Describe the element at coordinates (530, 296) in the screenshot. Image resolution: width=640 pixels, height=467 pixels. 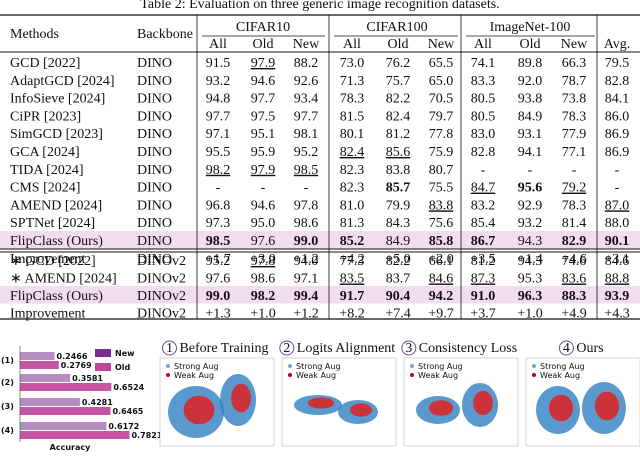
I see `table-cell: 96.3` at that location.